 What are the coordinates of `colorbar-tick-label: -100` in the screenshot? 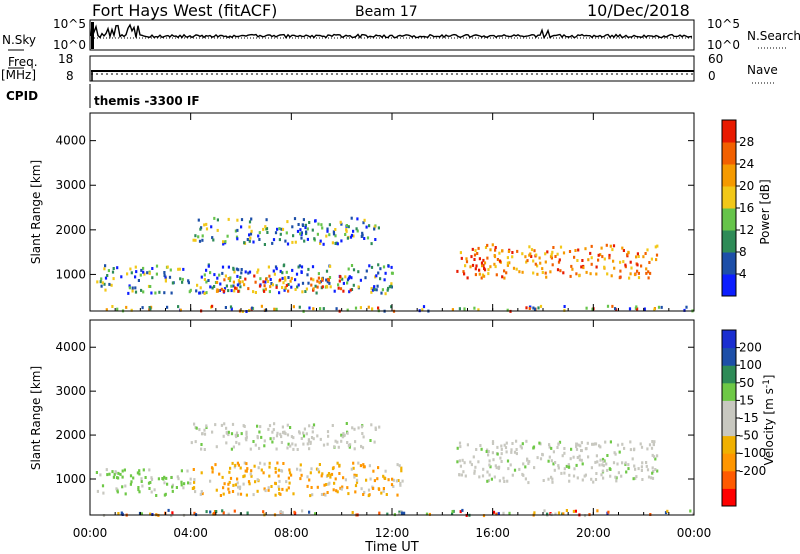 It's located at (752, 453).